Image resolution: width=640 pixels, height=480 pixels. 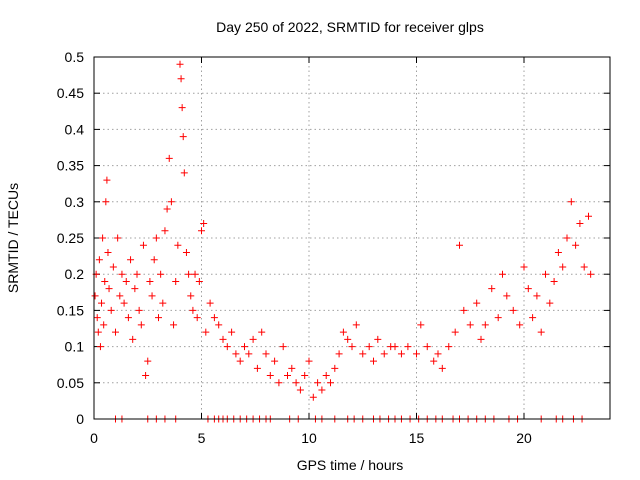 I want to click on y-tick-label: 0.3, so click(x=75, y=202).